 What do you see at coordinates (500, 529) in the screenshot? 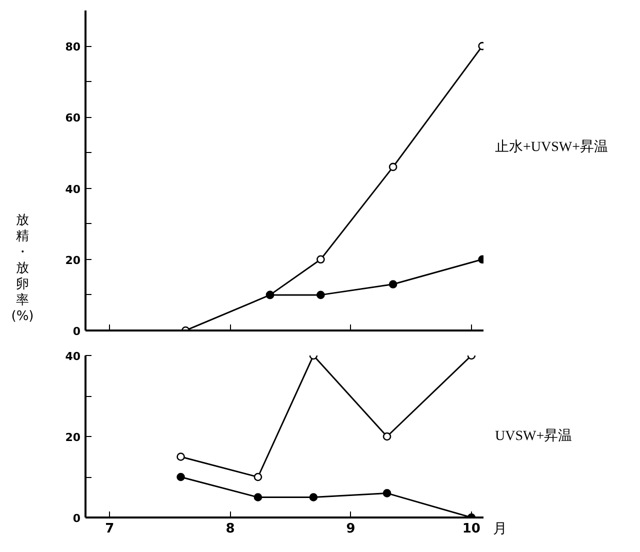
I see `x-axis-title: 月` at bounding box center [500, 529].